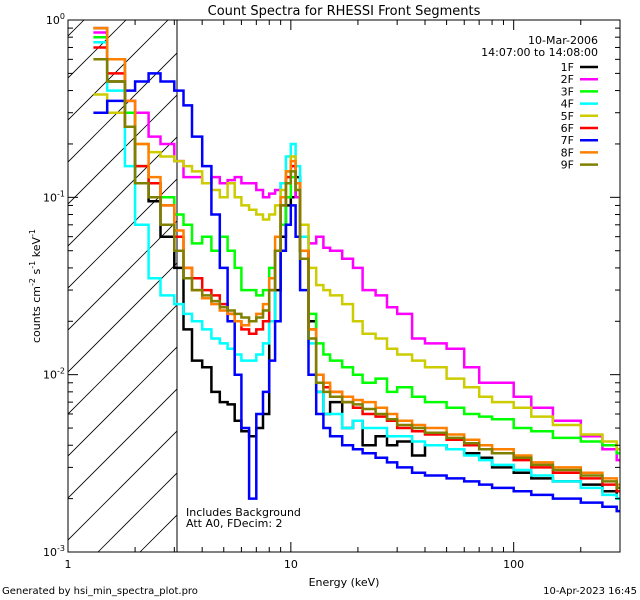  What do you see at coordinates (513, 564) in the screenshot?
I see `x-tick-label: 100` at bounding box center [513, 564].